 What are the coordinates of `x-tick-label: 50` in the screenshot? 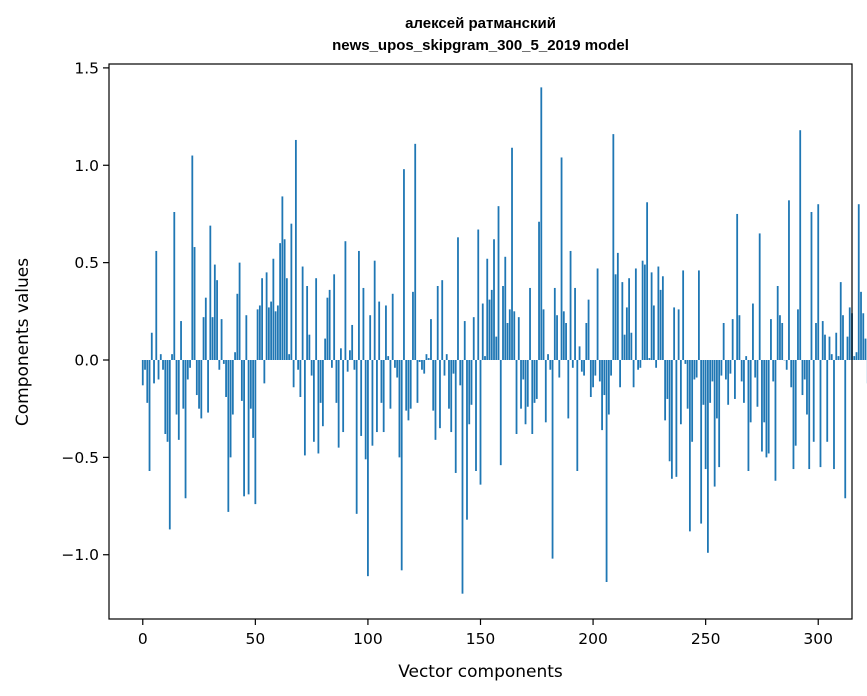 It's located at (255, 639).